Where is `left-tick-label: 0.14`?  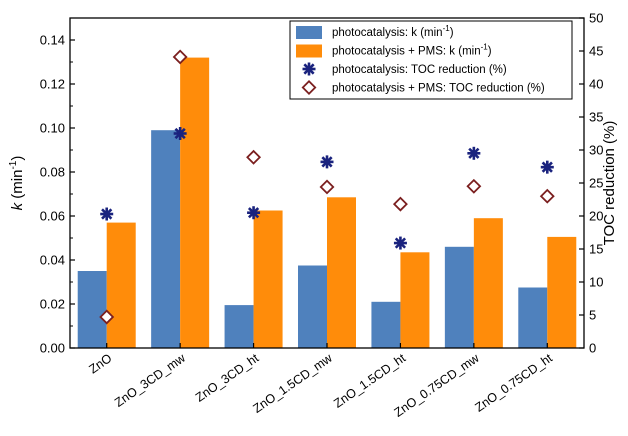 left-tick-label: 0.14 is located at coordinates (52, 40).